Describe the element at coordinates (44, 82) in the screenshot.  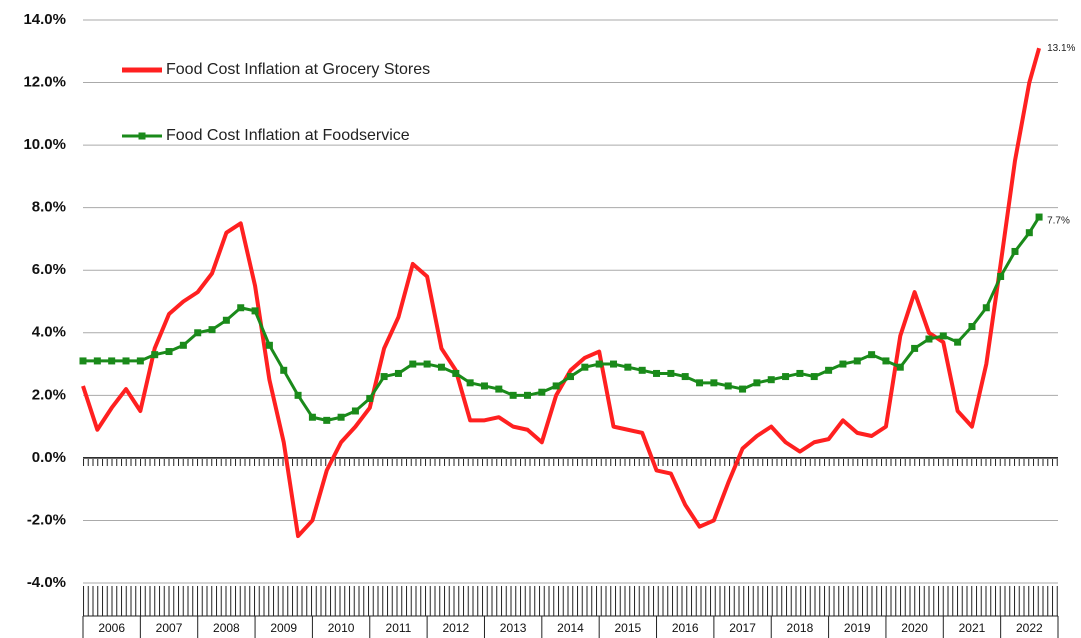
I see `y-tick-label: 12.0%` at that location.